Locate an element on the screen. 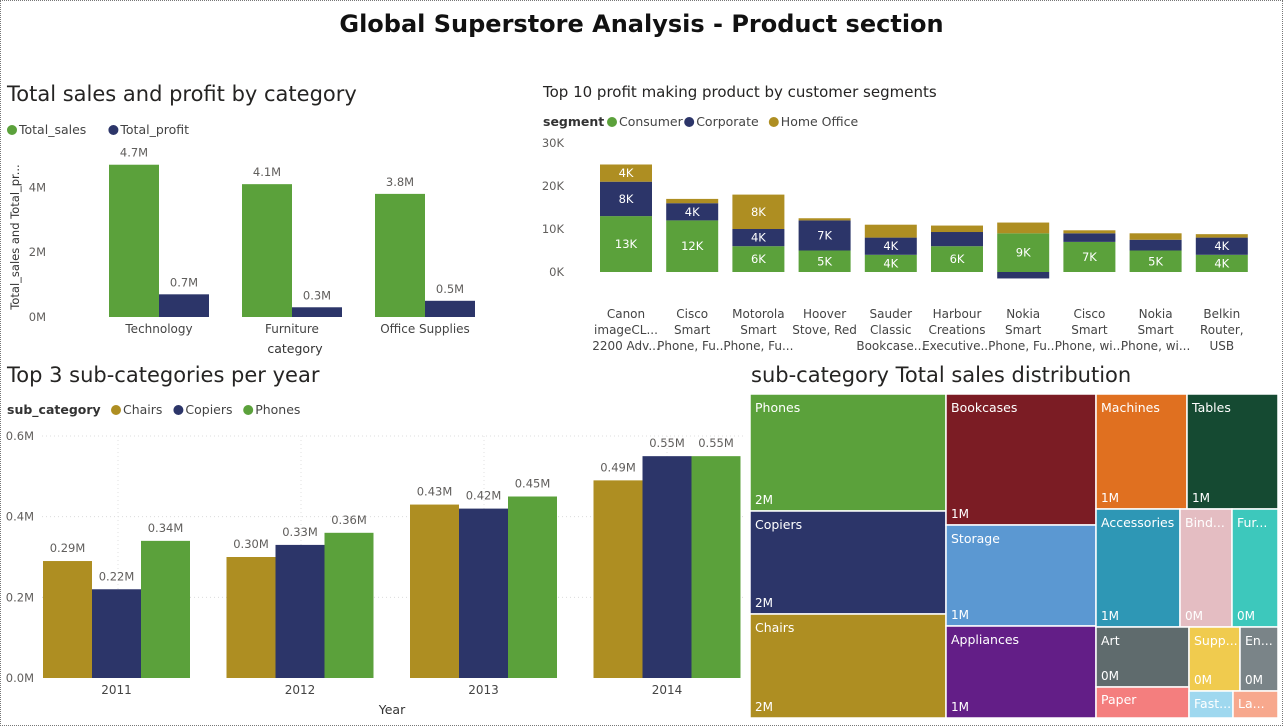  treemap-tile-label: Copiers is located at coordinates (778, 524).